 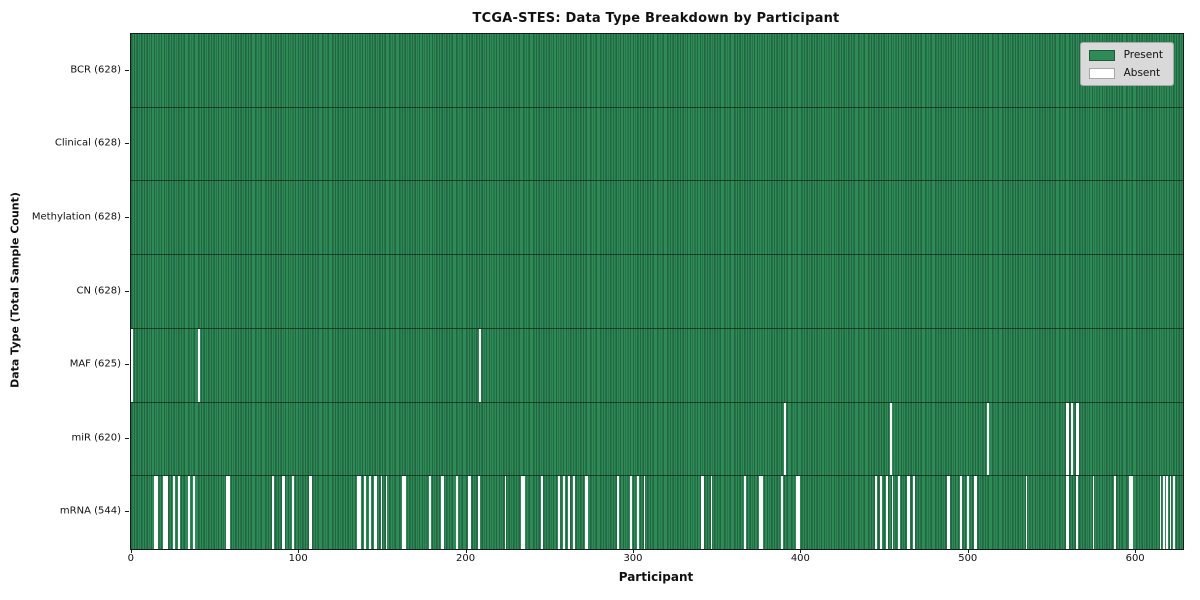 What do you see at coordinates (96, 438) in the screenshot?
I see `y-tick-label-mir: miR (620)` at bounding box center [96, 438].